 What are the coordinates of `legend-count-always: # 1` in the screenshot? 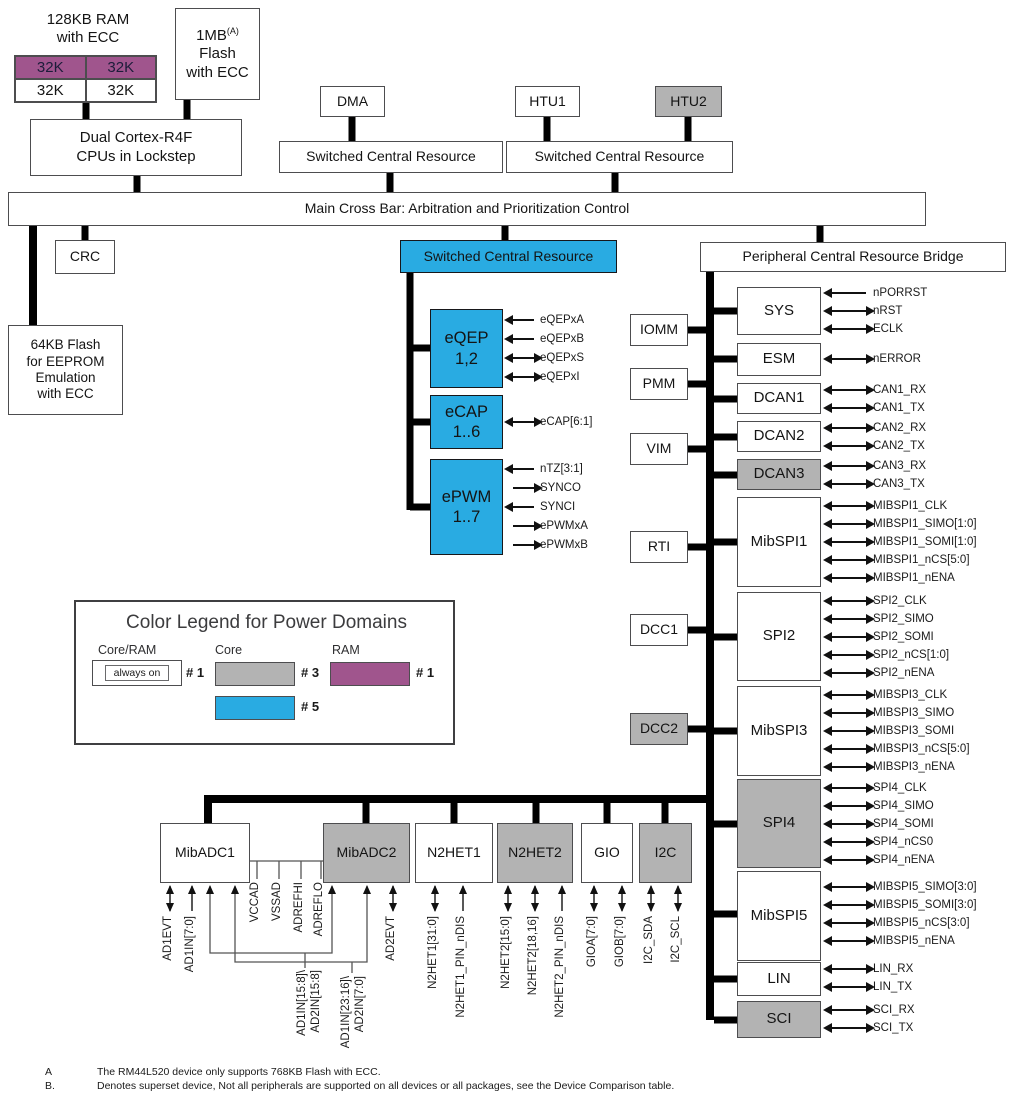 It's located at (195, 672).